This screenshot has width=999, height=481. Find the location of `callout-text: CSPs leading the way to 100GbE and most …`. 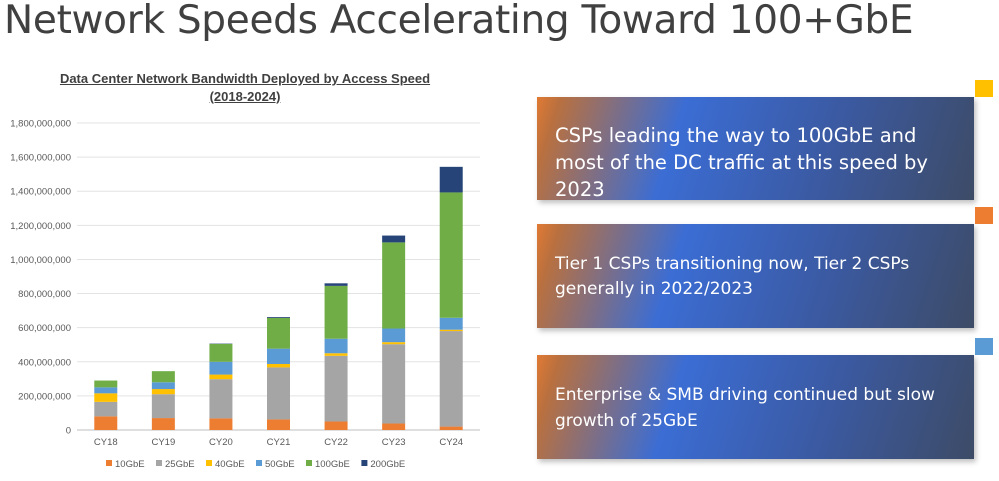

callout-text: CSPs leading the way to 100GbE and most … is located at coordinates (741, 162).